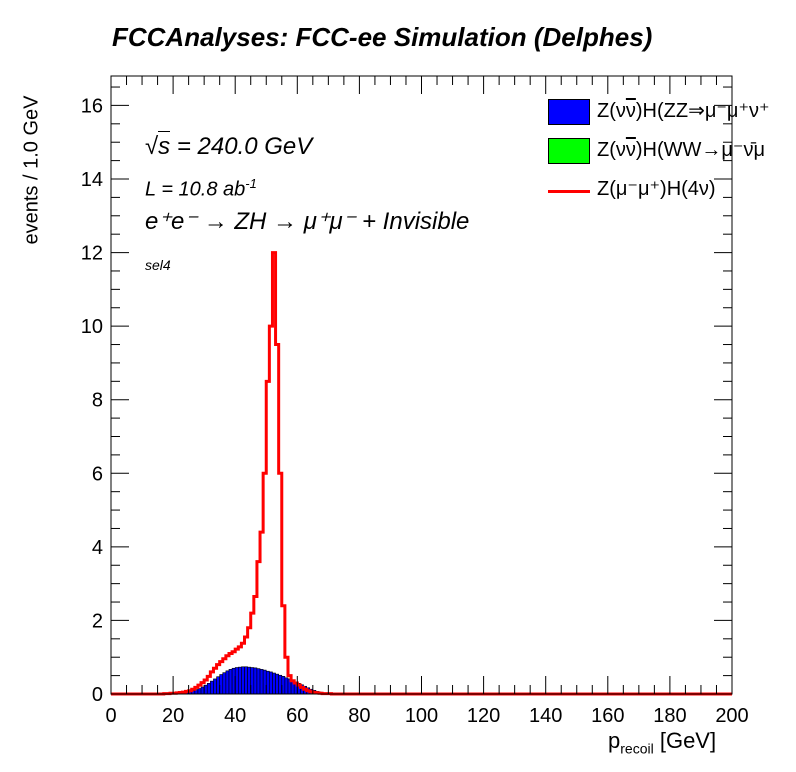 The height and width of the screenshot is (772, 796). I want to click on x-tick-label: 140, so click(545, 716).